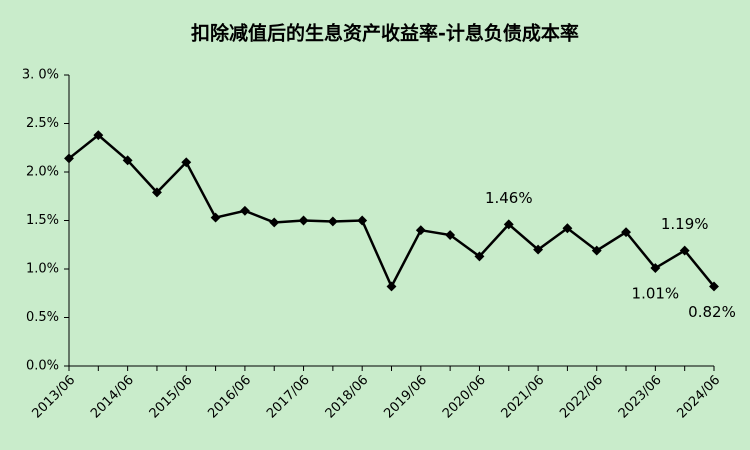 This screenshot has width=750, height=450. Describe the element at coordinates (42, 269) in the screenshot. I see `y-tick-label: 1.0%` at that location.